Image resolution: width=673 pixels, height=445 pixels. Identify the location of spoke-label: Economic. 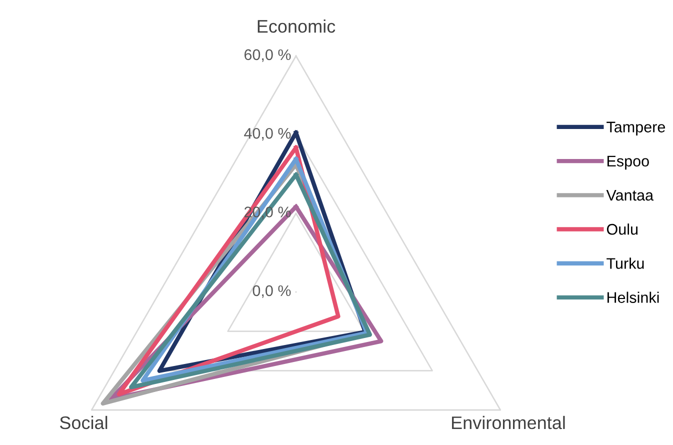
(297, 26).